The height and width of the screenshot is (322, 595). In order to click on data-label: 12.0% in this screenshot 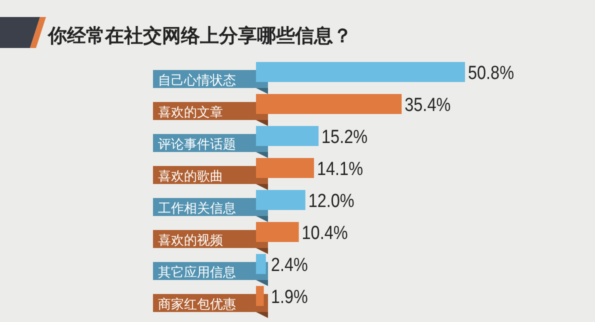, I will do `click(335, 201)`.